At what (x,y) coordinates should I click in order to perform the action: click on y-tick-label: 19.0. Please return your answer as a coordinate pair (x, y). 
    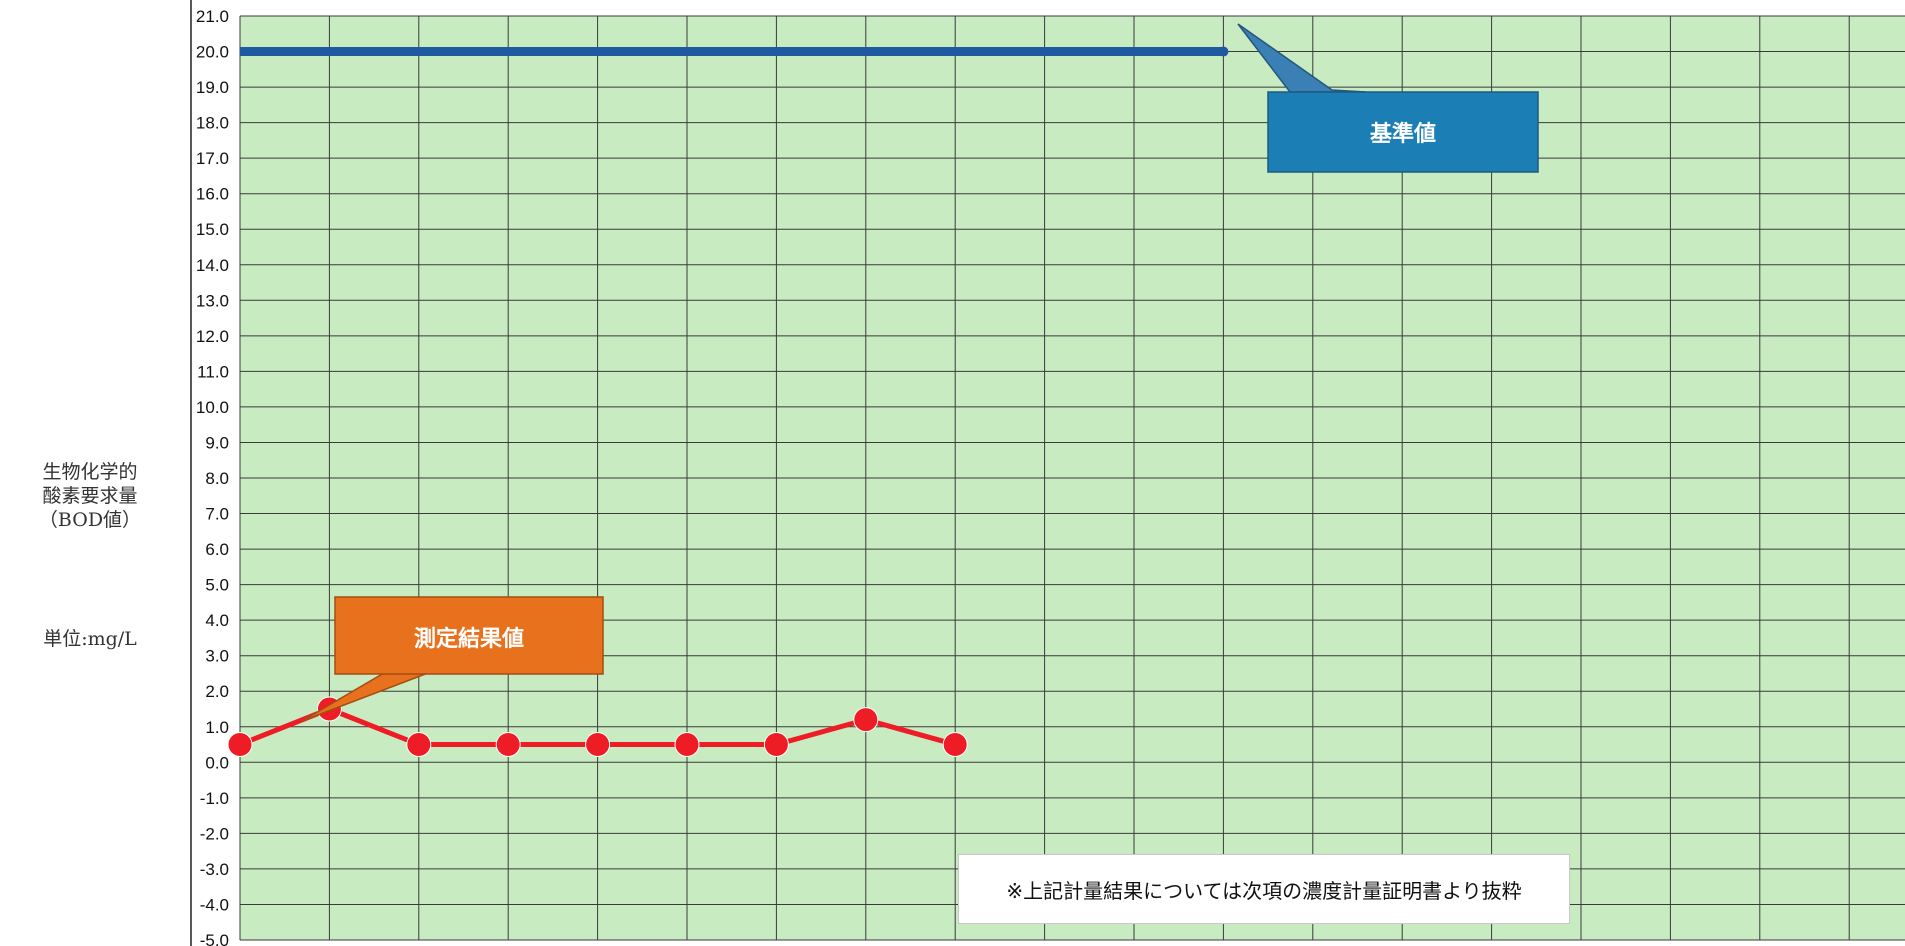
    Looking at the image, I should click on (212, 87).